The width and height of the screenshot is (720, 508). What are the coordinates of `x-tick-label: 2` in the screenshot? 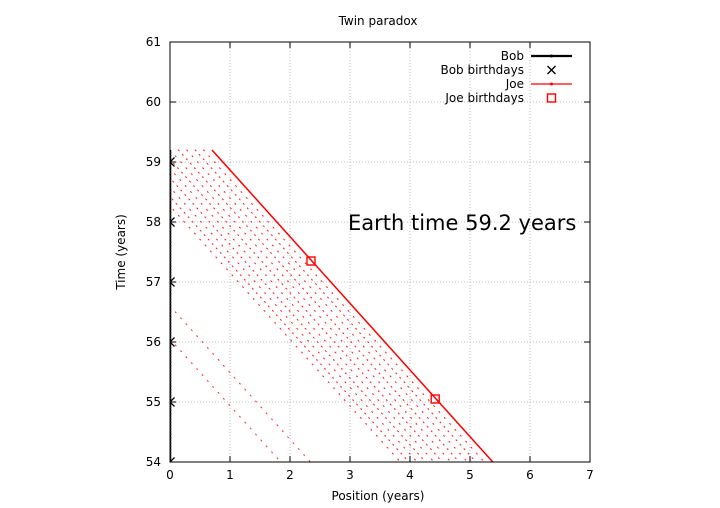 It's located at (290, 475).